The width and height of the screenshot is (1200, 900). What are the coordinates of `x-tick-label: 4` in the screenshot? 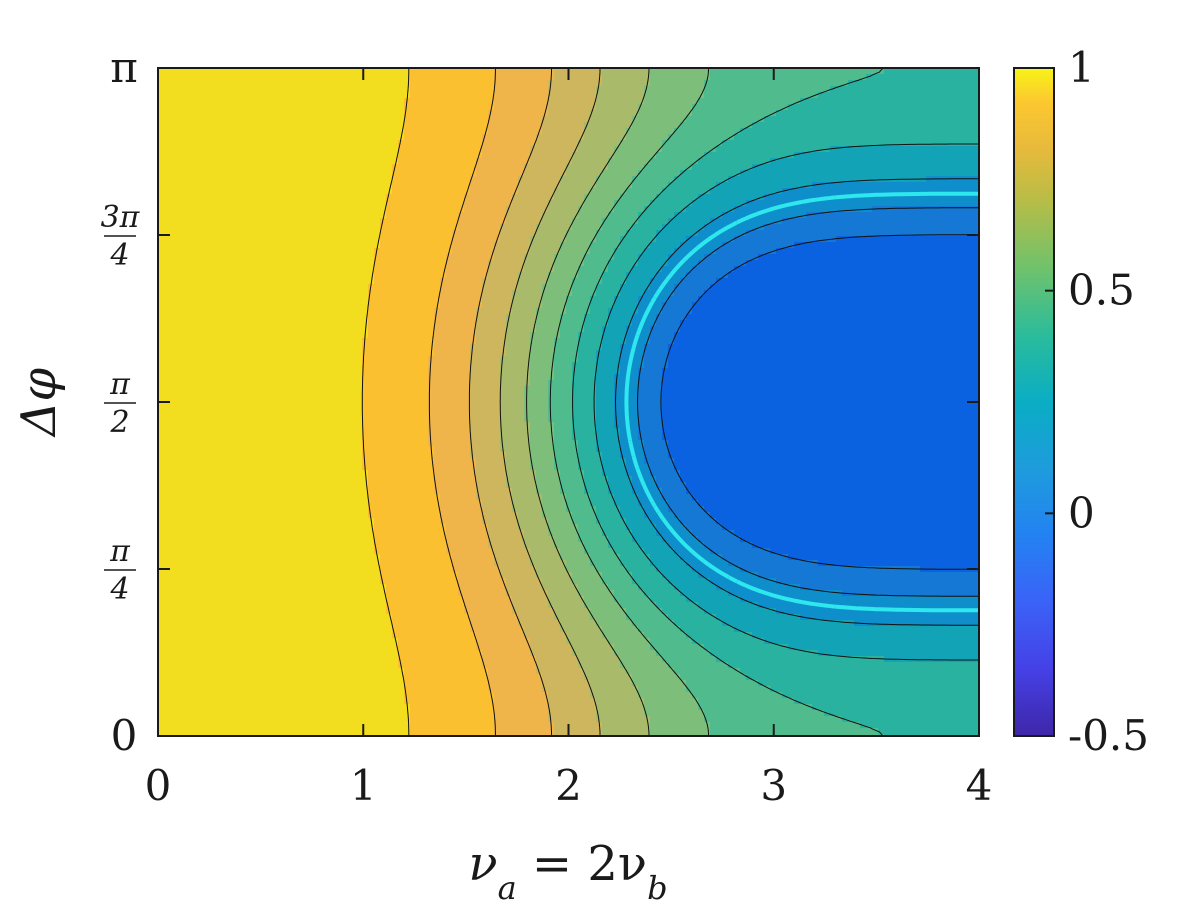 It's located at (979, 785).